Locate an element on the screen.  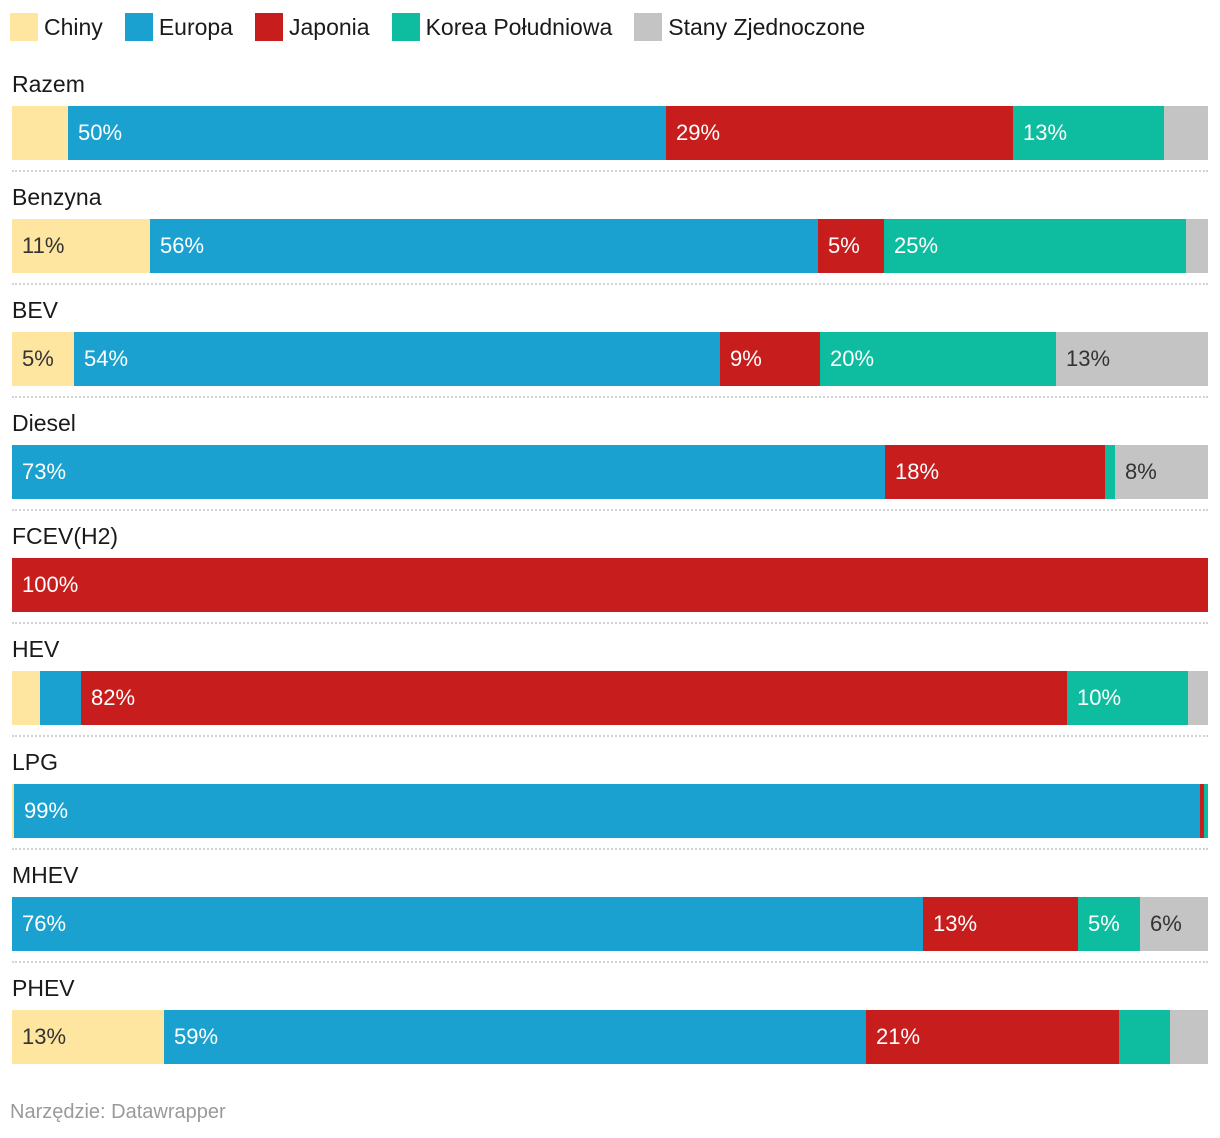
data-label: 6% is located at coordinates (1166, 923).